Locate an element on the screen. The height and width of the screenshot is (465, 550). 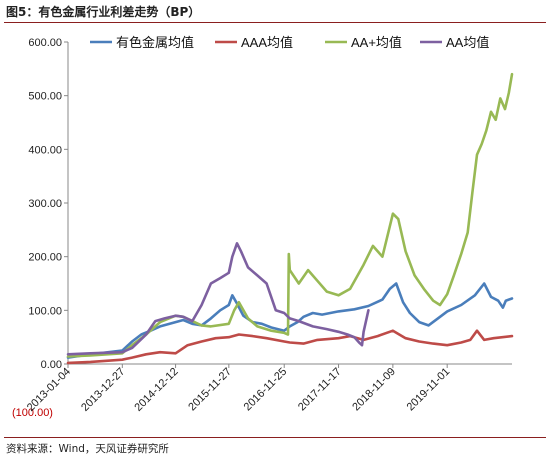
title-rule is located at coordinates (275, 22).